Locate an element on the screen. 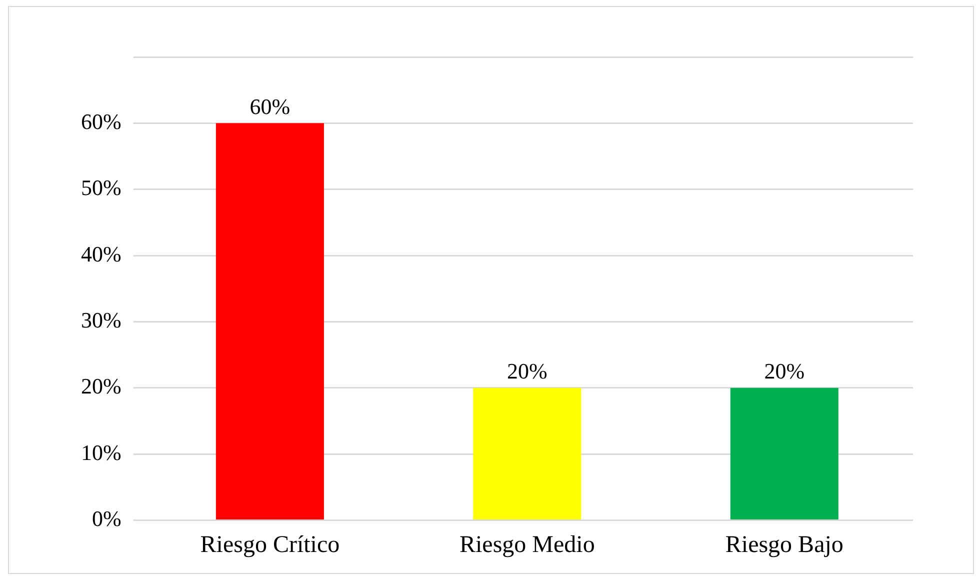 The width and height of the screenshot is (980, 577). y-tick-label: 50% is located at coordinates (101, 187).